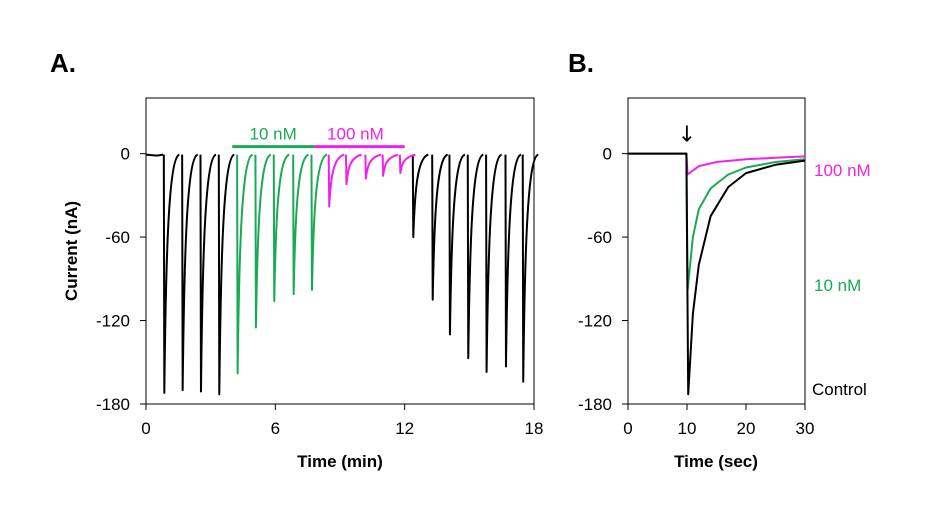 The width and height of the screenshot is (930, 520). I want to click on panel-a-x-tick-label: 0, so click(145, 428).